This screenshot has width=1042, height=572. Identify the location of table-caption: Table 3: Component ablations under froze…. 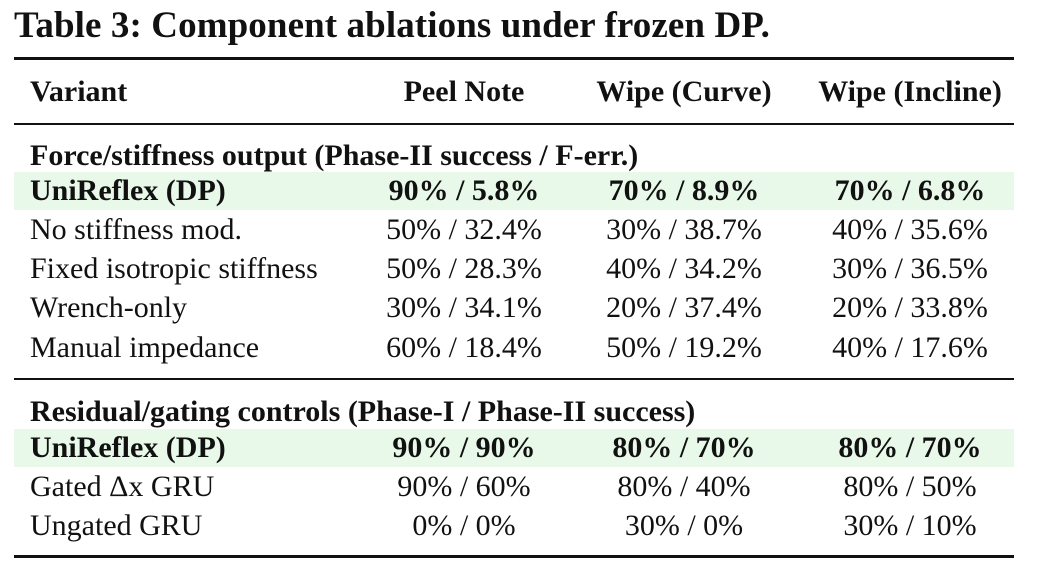
(392, 25).